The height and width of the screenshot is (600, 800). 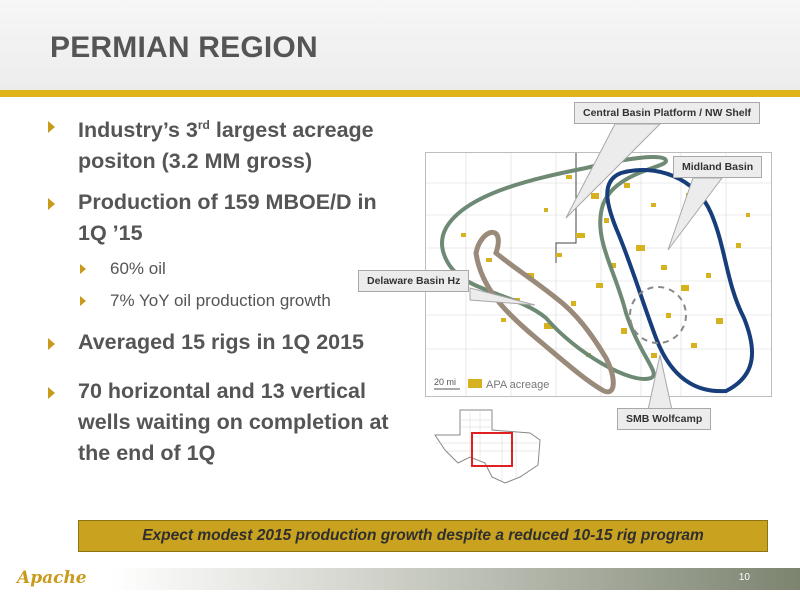 I want to click on sub-bullet-item: 60% oil, so click(x=238, y=269).